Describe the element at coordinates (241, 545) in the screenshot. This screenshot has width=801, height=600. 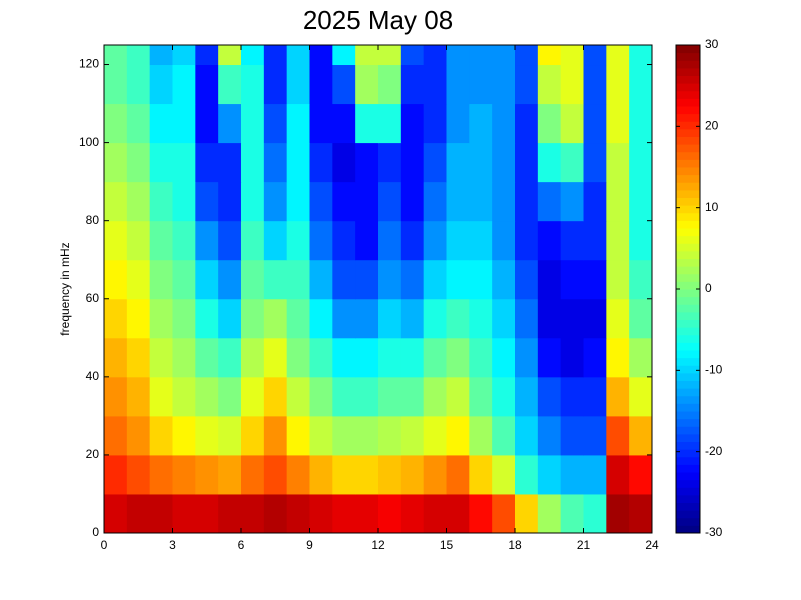
I see `x-tick-label: 6` at that location.